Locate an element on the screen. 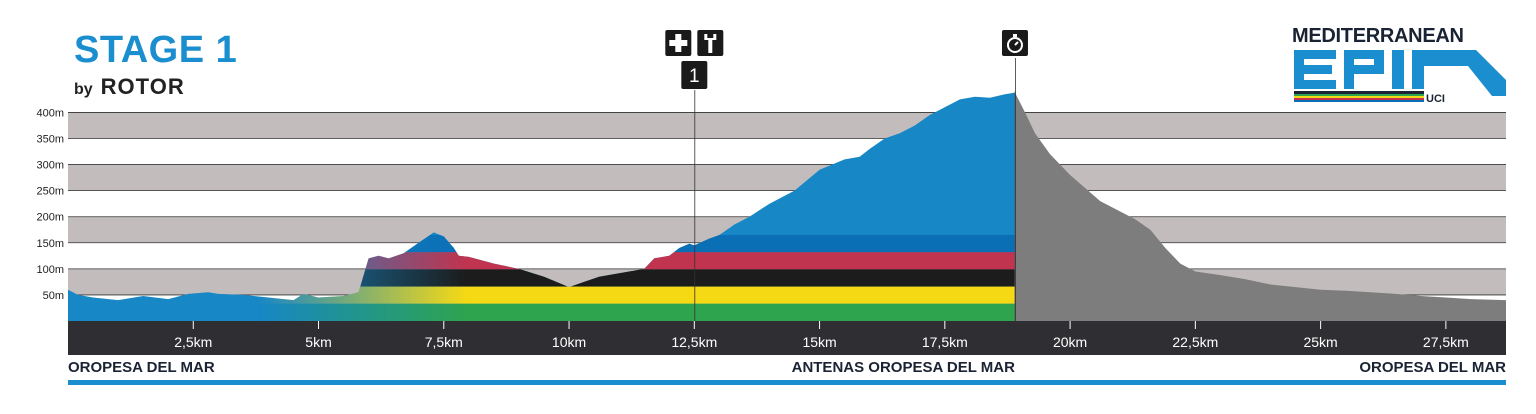 The height and width of the screenshot is (414, 1536). x-tick-label: 22,5km is located at coordinates (1195, 342).